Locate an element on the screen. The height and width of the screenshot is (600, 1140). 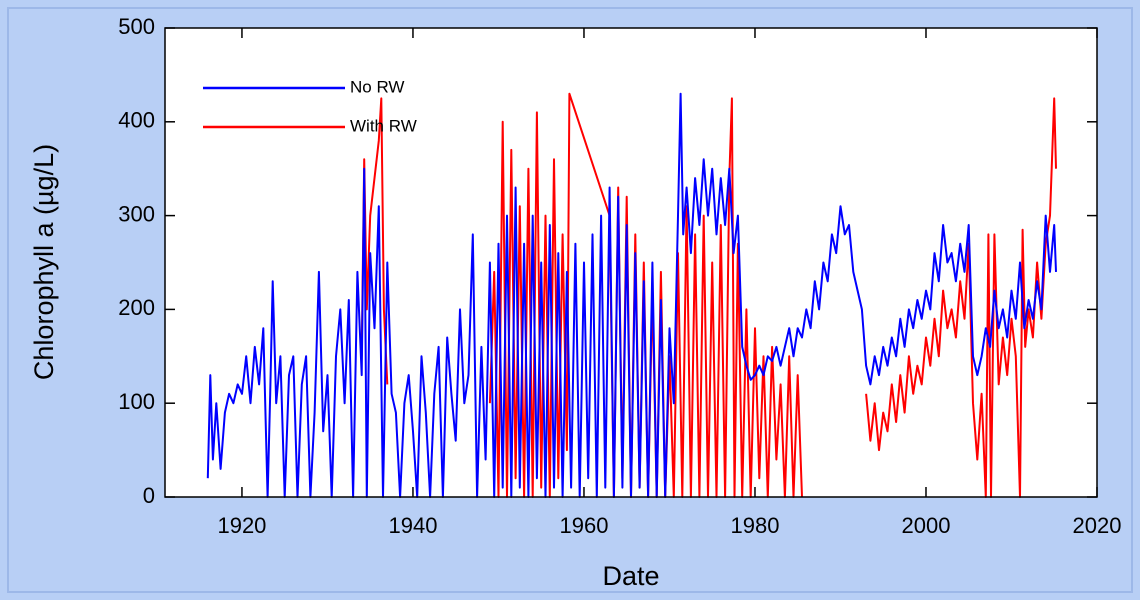
x-tick-label: 1940 is located at coordinates (412, 525).